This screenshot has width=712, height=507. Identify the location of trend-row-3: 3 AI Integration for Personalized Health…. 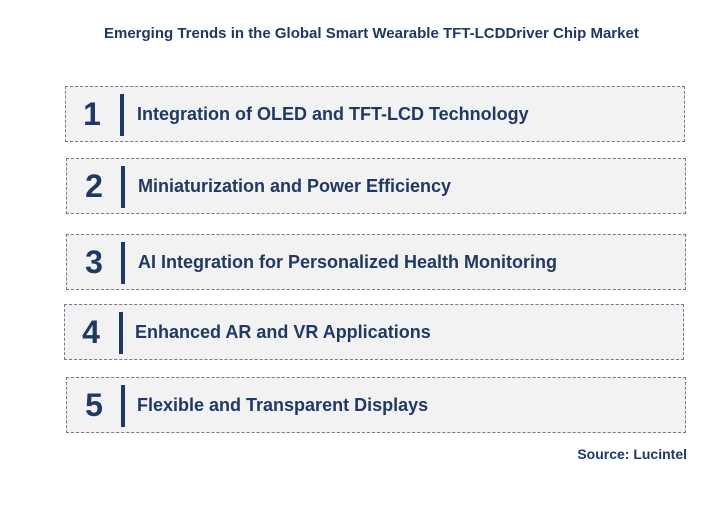
(376, 262).